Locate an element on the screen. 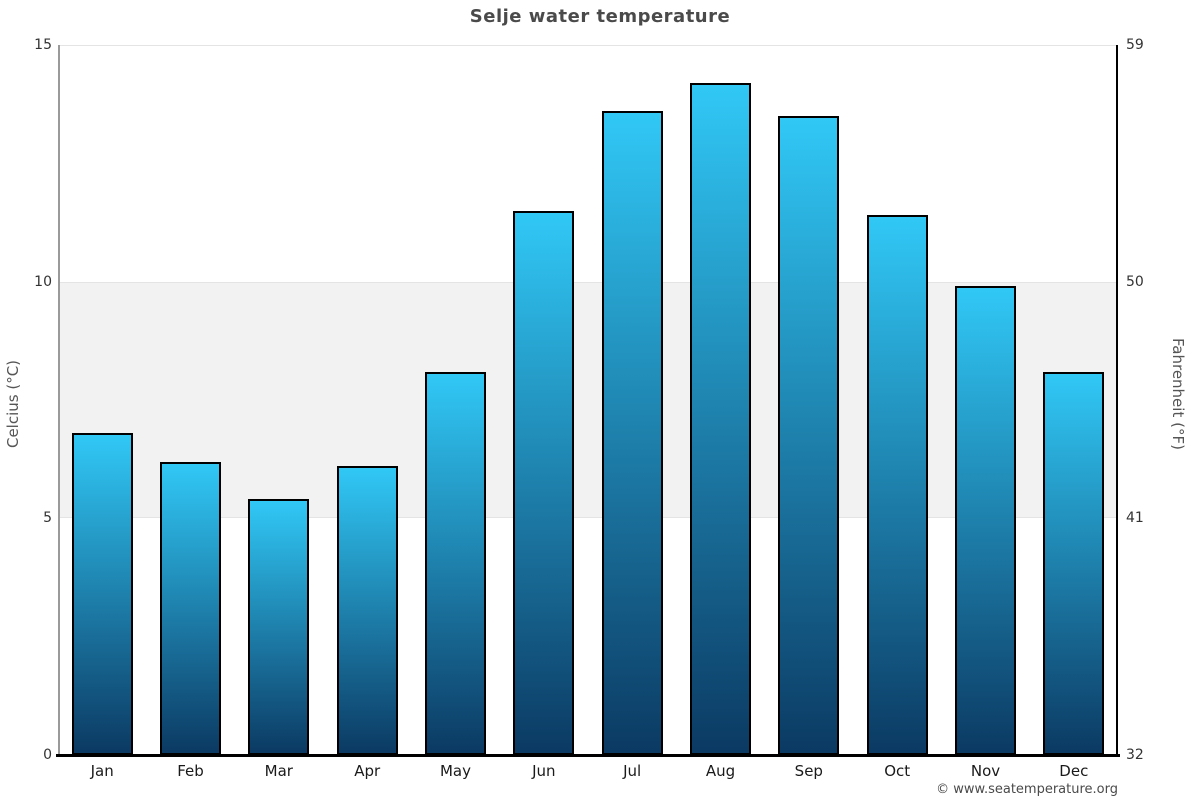 The image size is (1200, 800). month-label-mar: Mar is located at coordinates (278, 771).